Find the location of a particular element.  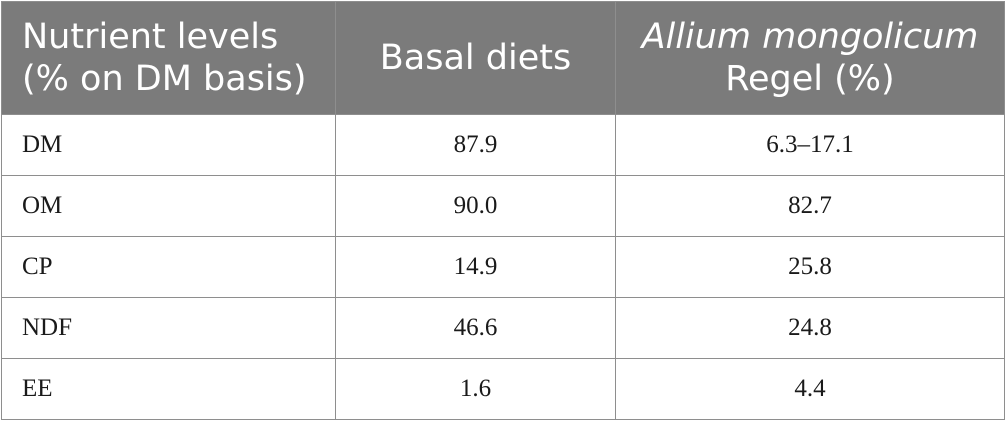

table-row: CP 14.9 25.8 is located at coordinates (503, 267).